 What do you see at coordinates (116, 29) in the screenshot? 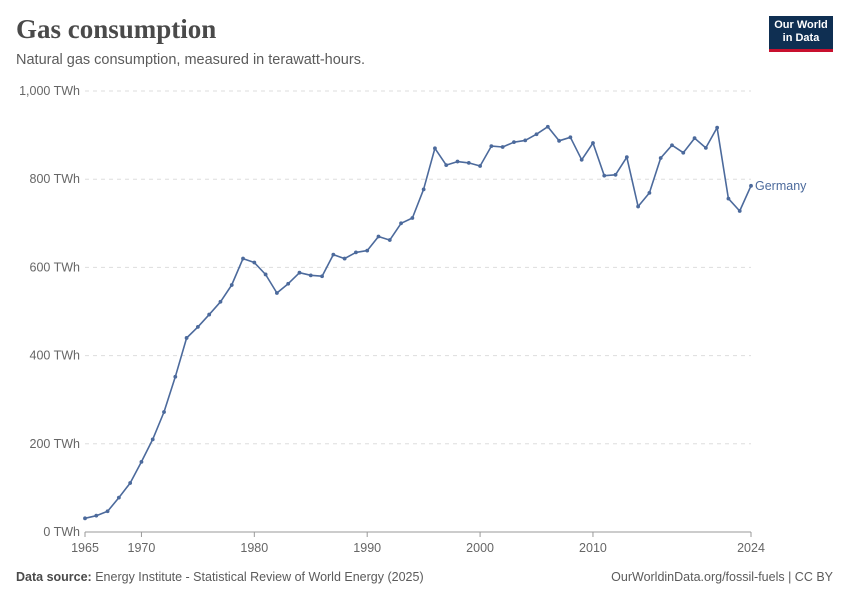
I see `chart-title: Gas consumption` at bounding box center [116, 29].